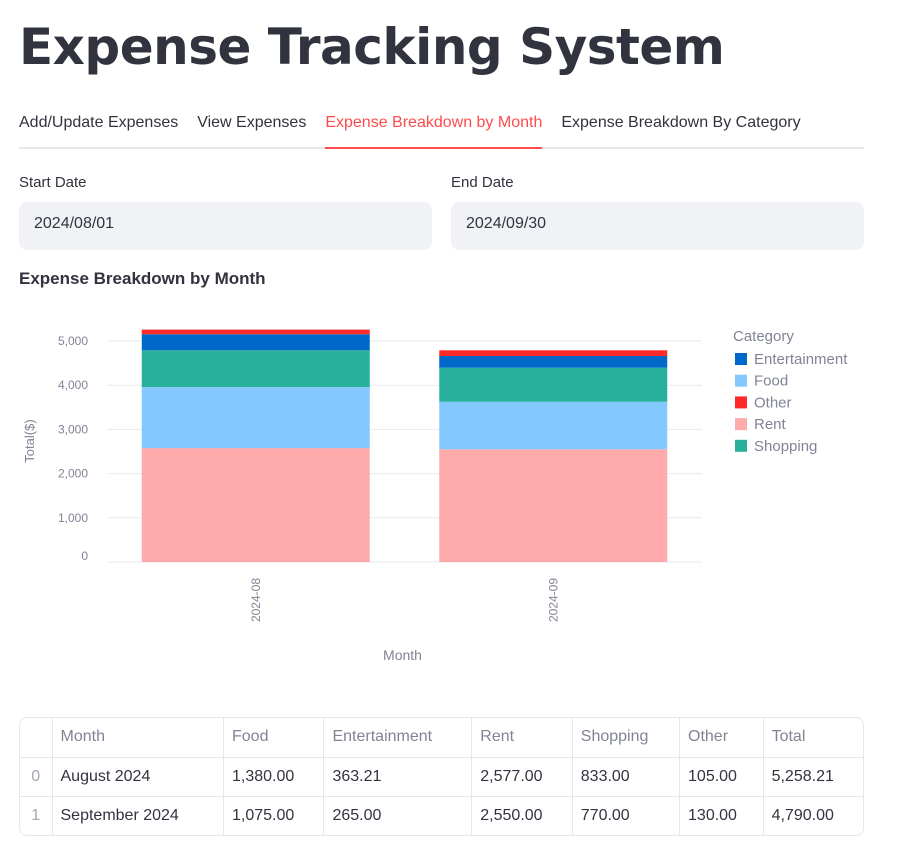  Describe the element at coordinates (138, 777) in the screenshot. I see `table-cell-month: August 2024` at that location.